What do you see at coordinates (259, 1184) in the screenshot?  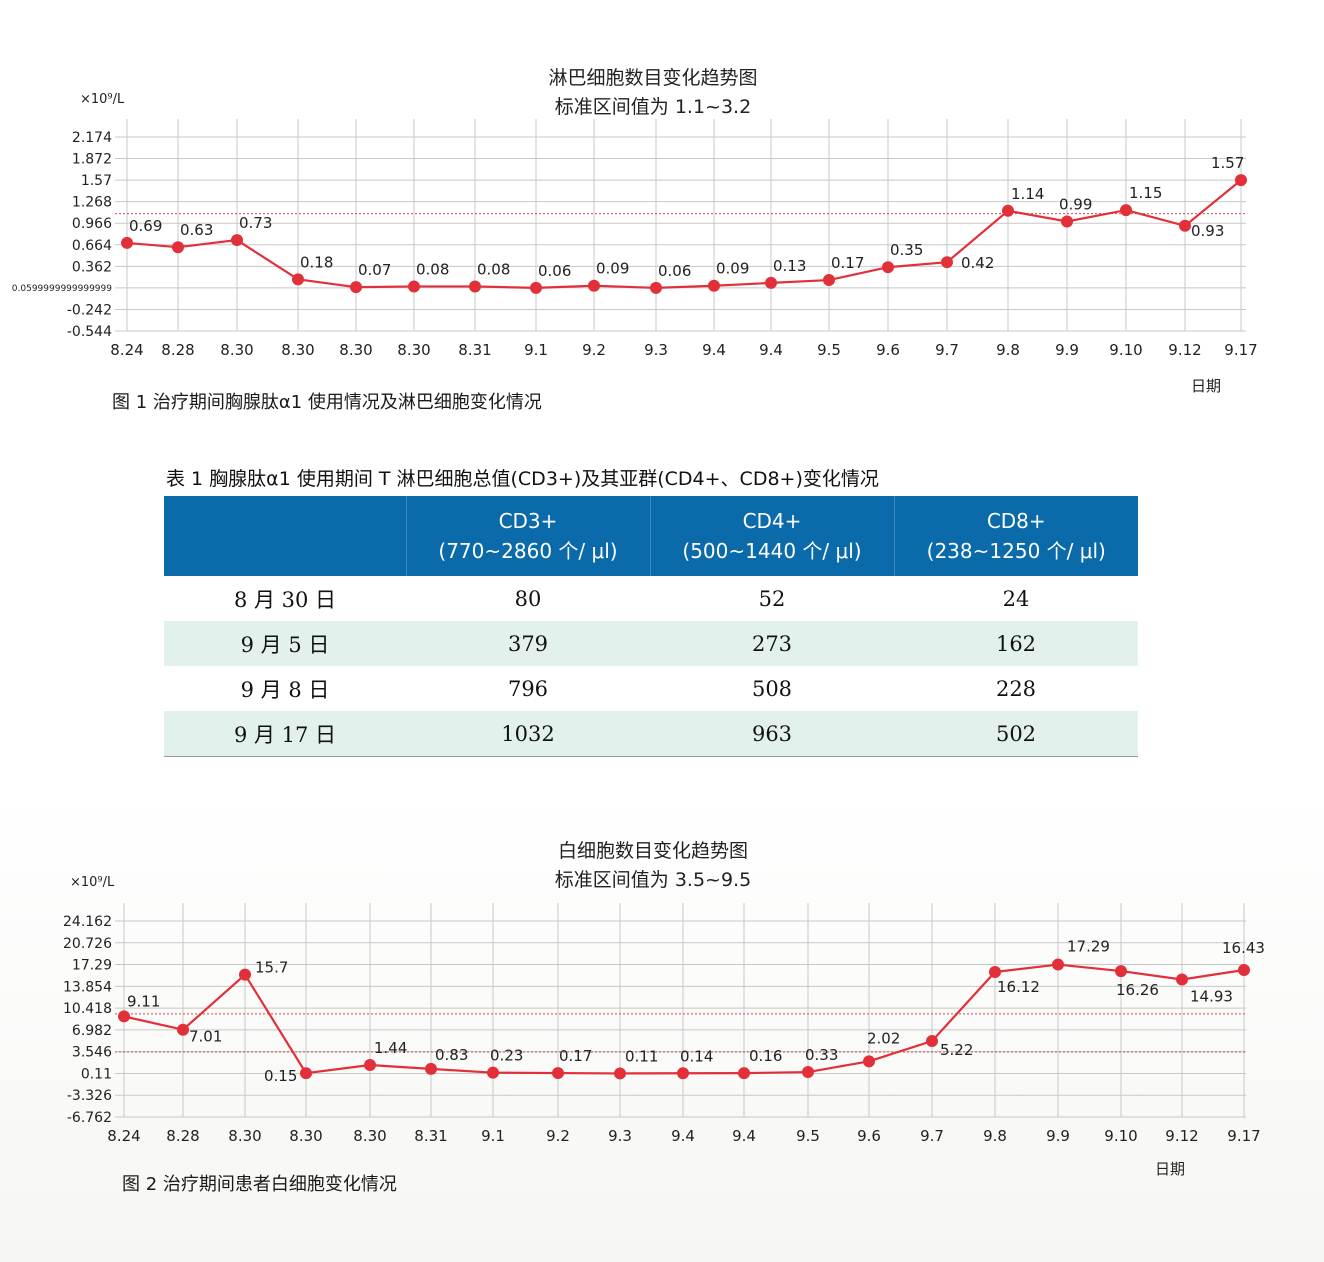 I see `figure-2-caption: 图 2 治疗期间患者白细胞变化情况` at bounding box center [259, 1184].